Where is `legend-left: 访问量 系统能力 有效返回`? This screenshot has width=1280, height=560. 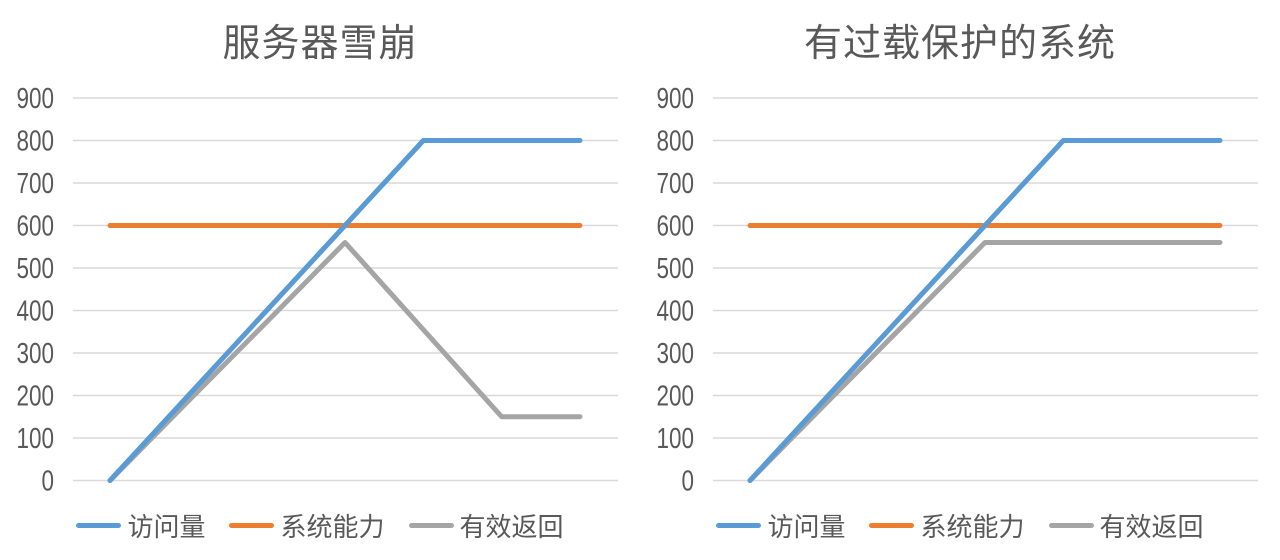
legend-left: 访问量 系统能力 有效返回 is located at coordinates (320, 525).